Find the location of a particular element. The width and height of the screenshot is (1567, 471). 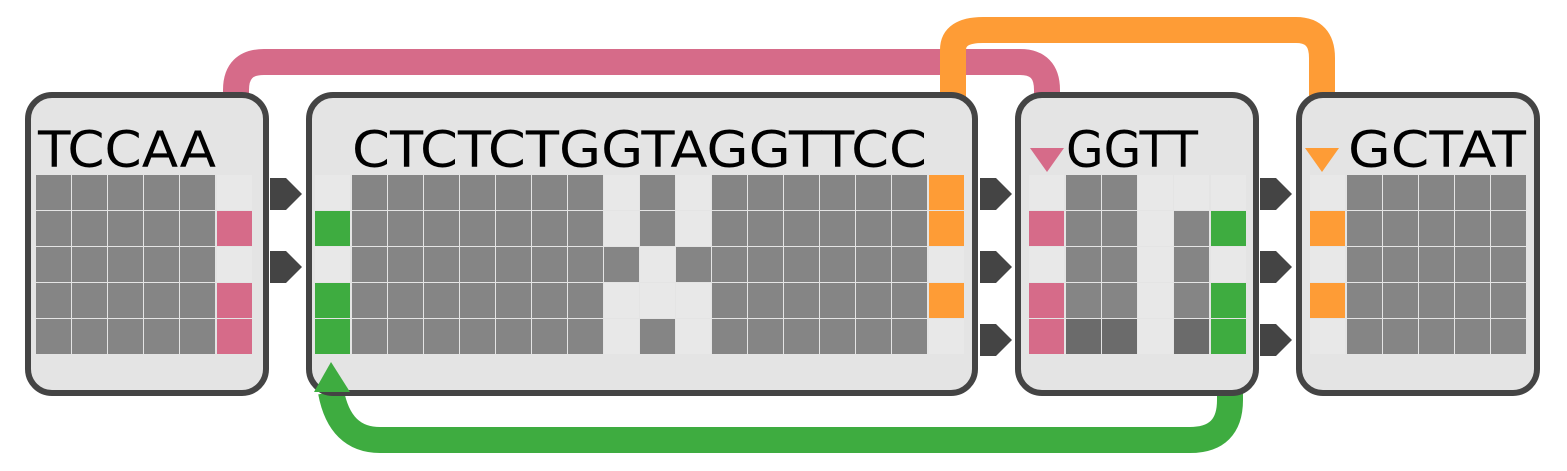

link-orange is located at coordinates (1137, 93).